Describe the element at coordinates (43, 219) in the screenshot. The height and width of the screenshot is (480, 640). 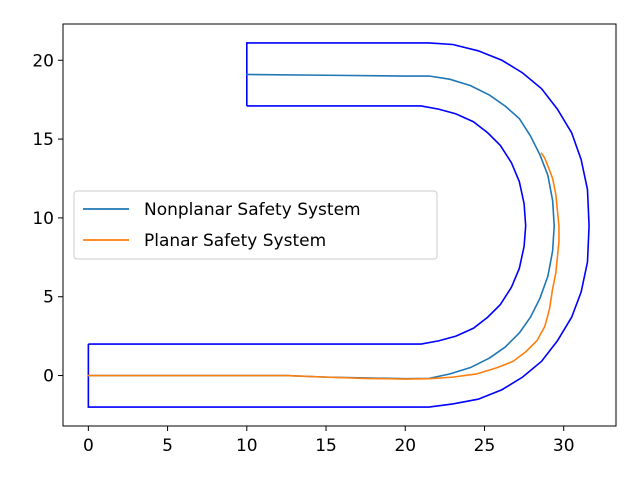
I see `y-tick-label: 10` at that location.